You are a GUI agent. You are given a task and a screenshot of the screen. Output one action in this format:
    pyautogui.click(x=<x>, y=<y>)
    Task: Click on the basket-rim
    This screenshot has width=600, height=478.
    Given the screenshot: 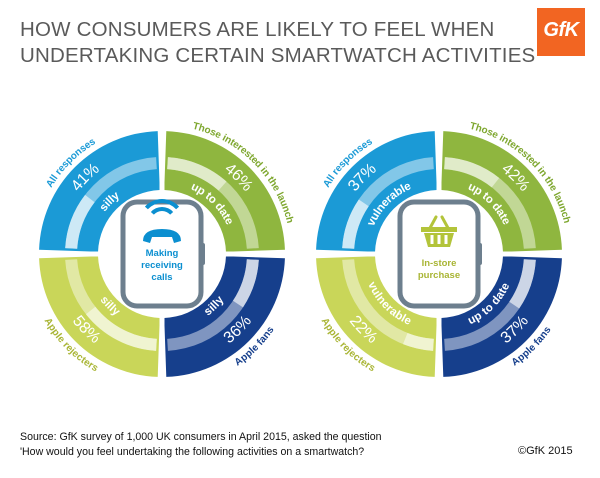 What is the action you would take?
    pyautogui.click(x=439, y=229)
    